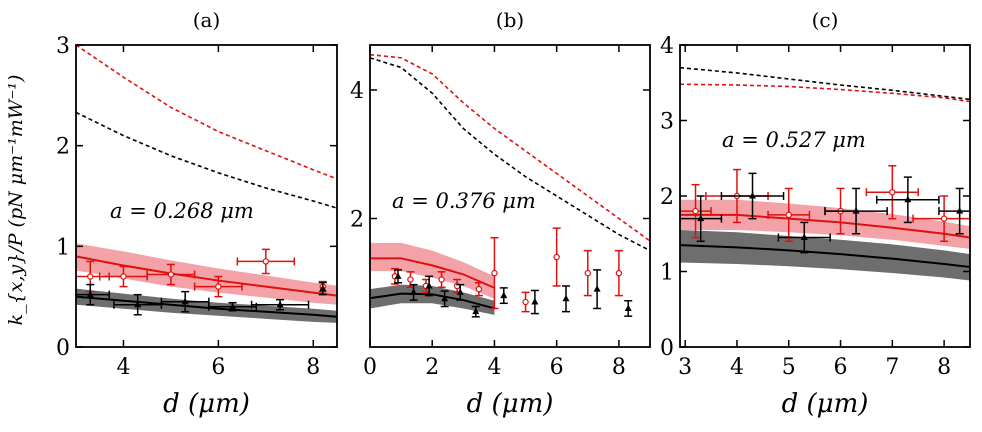 This screenshot has width=982, height=432. What do you see at coordinates (182, 211) in the screenshot?
I see `annotation-radius: a = 0.268 μm` at bounding box center [182, 211].